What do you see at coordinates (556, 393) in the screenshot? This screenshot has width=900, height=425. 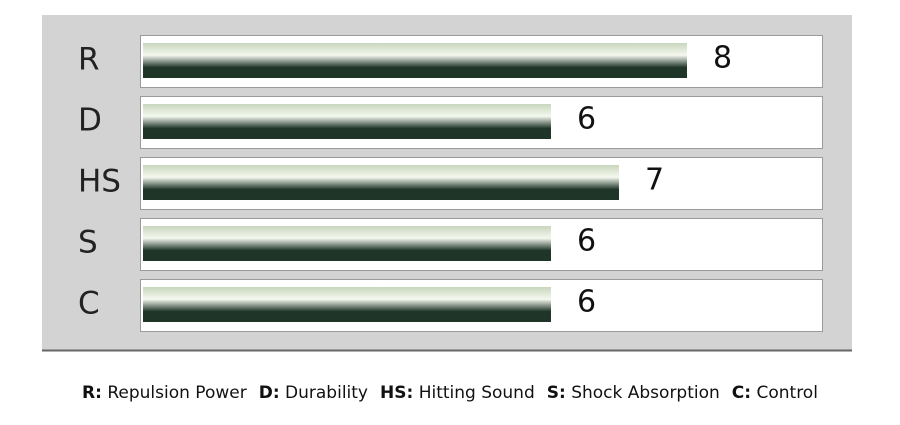 I see `legend-key: S:` at bounding box center [556, 393].